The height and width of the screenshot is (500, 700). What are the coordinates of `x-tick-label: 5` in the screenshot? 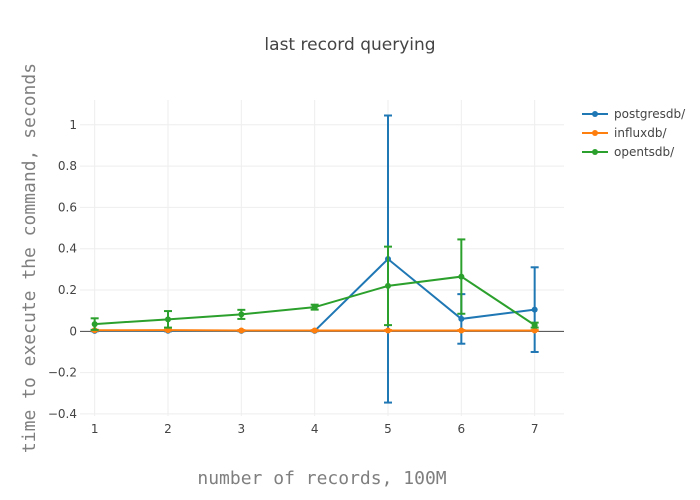 It's located at (388, 429).